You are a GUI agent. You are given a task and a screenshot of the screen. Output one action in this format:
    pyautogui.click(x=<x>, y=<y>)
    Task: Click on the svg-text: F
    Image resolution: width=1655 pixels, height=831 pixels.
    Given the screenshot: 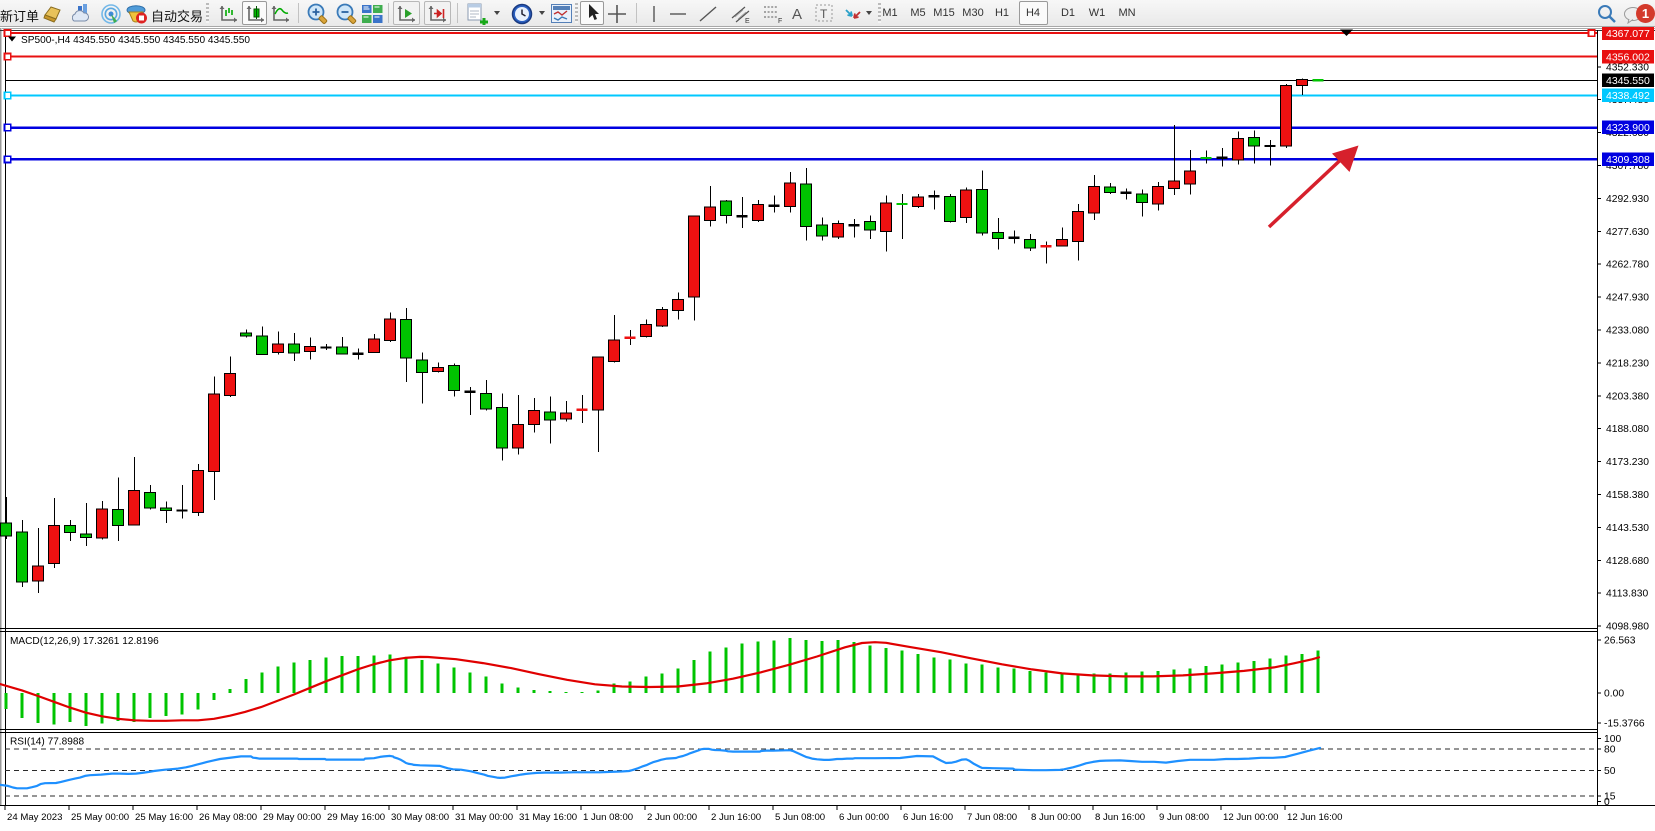 What is the action you would take?
    pyautogui.click(x=780, y=21)
    